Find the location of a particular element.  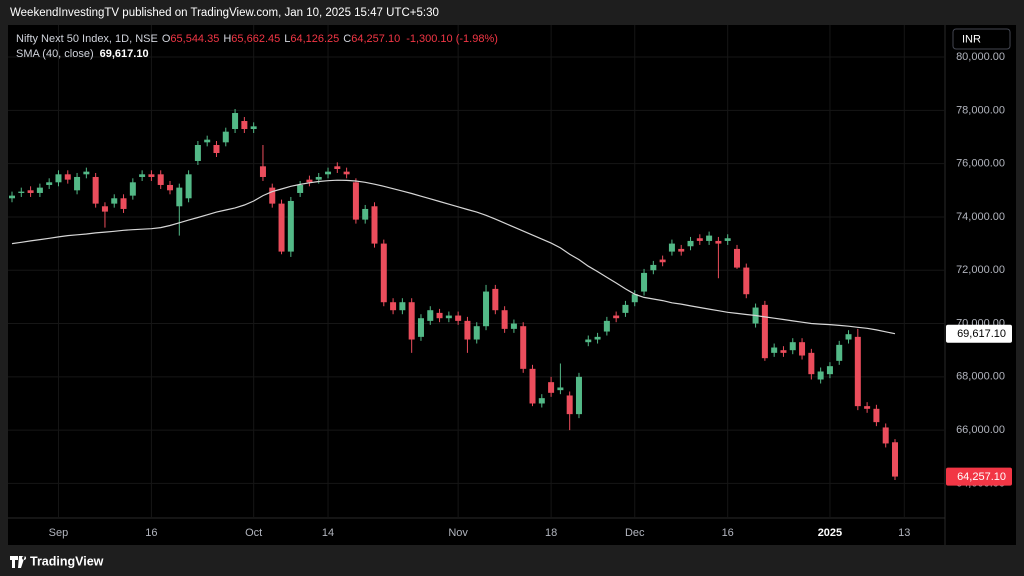

sma-price-label: 69,617.10 is located at coordinates (981, 334).